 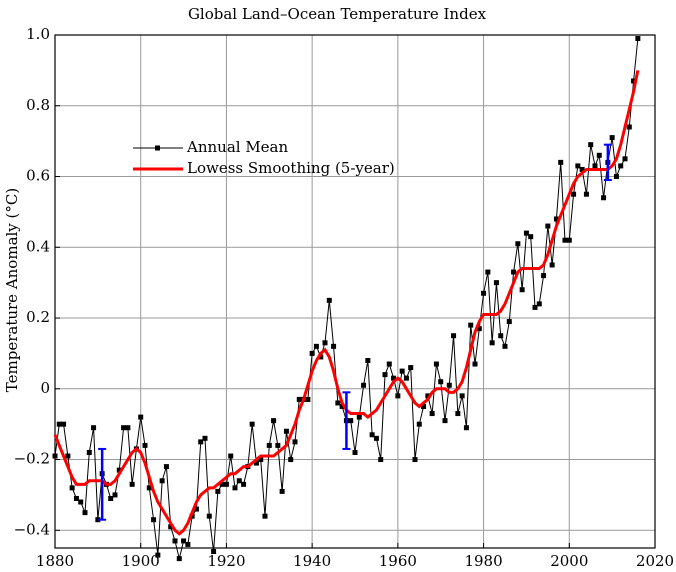 I want to click on x-tick-label: 1980, so click(x=483, y=561).